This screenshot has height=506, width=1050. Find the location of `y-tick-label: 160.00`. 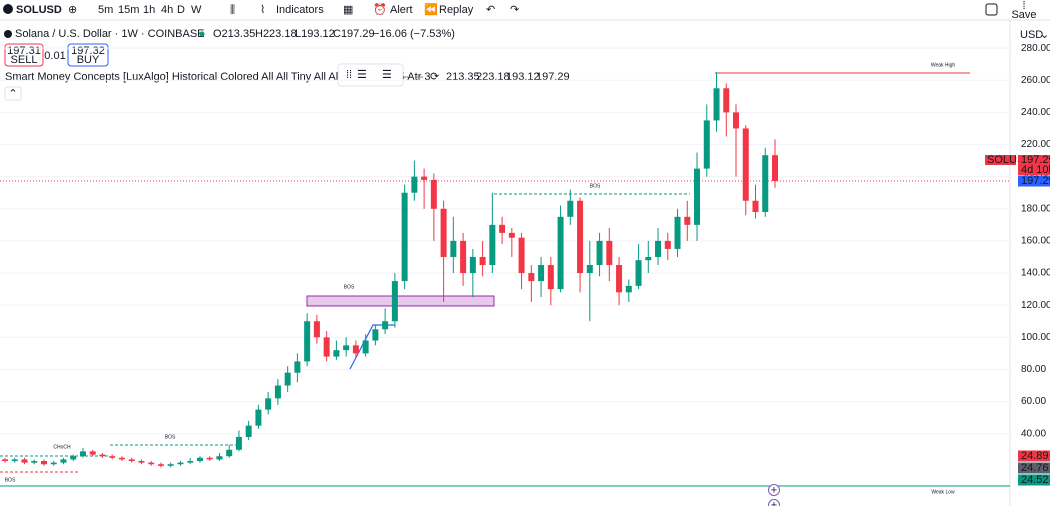

y-tick-label: 160.00 is located at coordinates (1035, 241).